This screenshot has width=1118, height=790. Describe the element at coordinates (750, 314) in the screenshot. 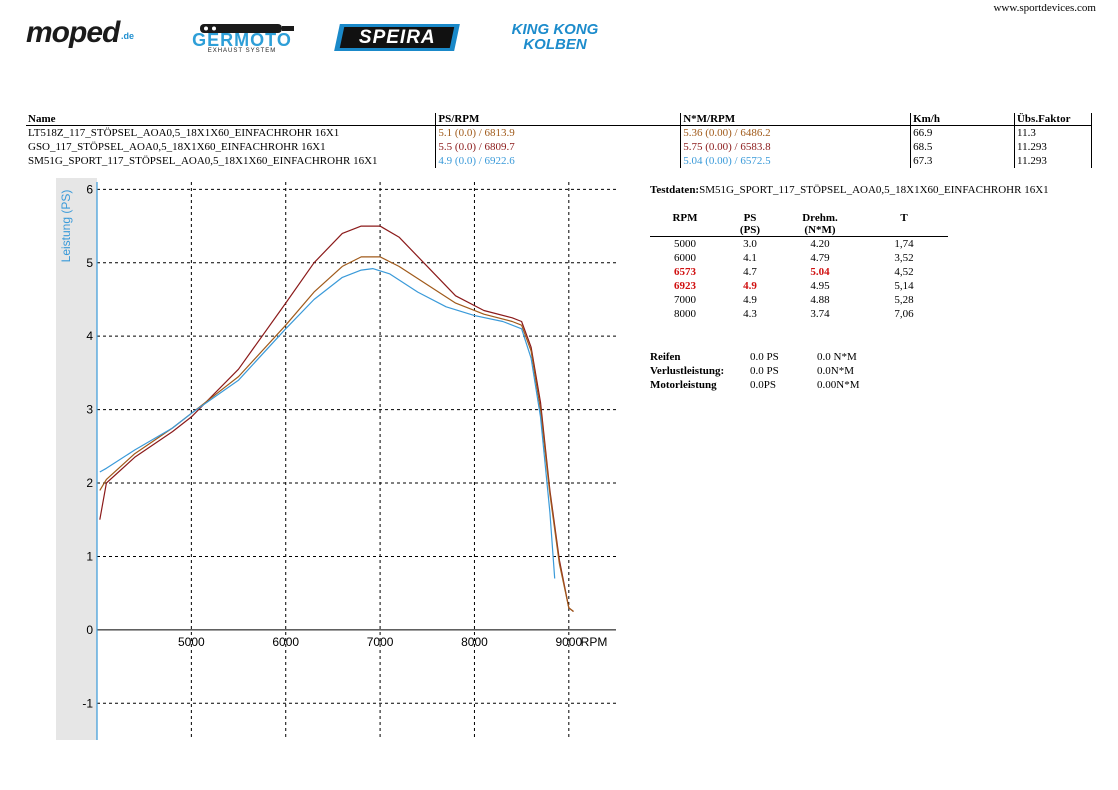

I see `td-ps: 4.3` at that location.